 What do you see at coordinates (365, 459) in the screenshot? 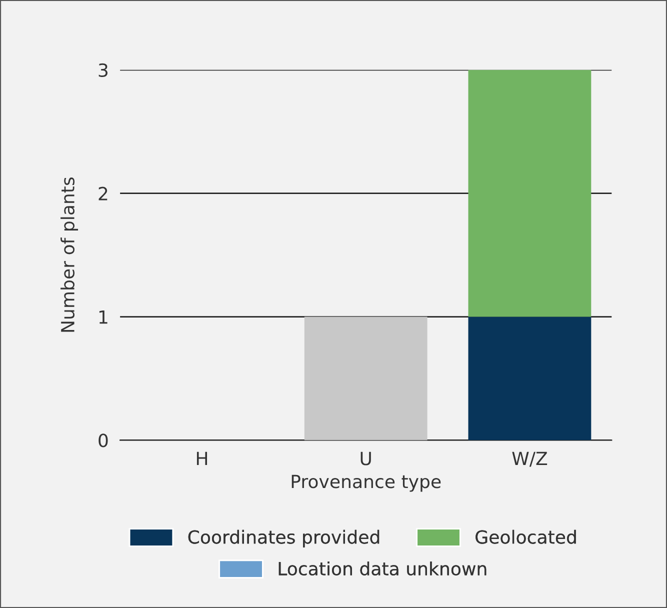
I see `x-tick-label: U` at bounding box center [365, 459].